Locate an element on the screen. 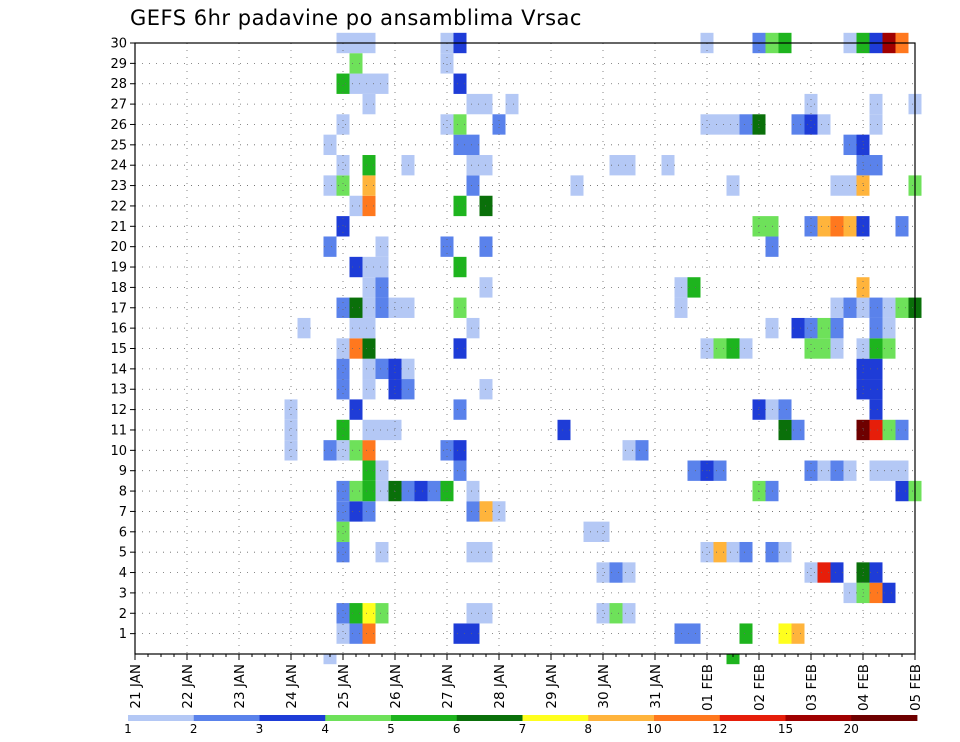 Image resolution: width=960 pixels, height=742 pixels. y-tick-label: 4 is located at coordinates (123, 573).